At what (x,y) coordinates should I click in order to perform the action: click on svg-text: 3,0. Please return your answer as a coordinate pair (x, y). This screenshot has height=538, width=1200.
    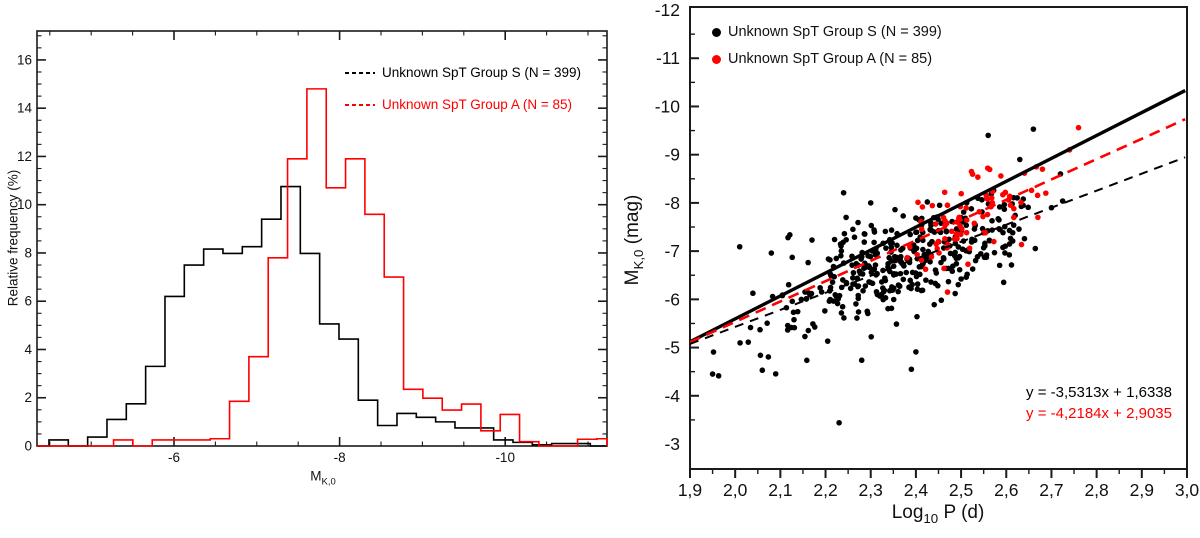
    Looking at the image, I should click on (1187, 490).